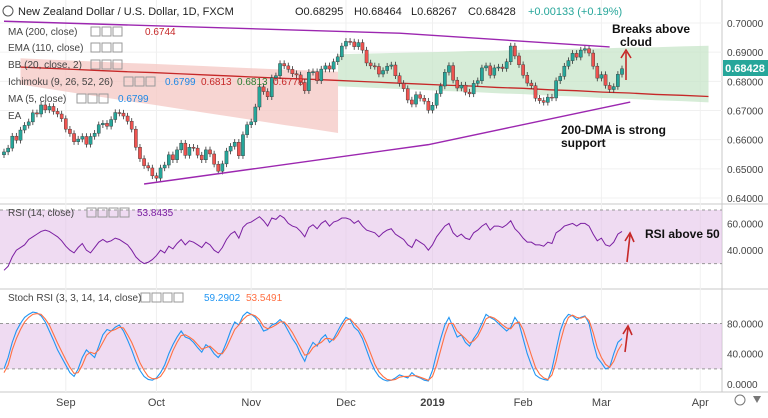 The image size is (768, 418). I want to click on time-tick-label: Feb, so click(523, 403).